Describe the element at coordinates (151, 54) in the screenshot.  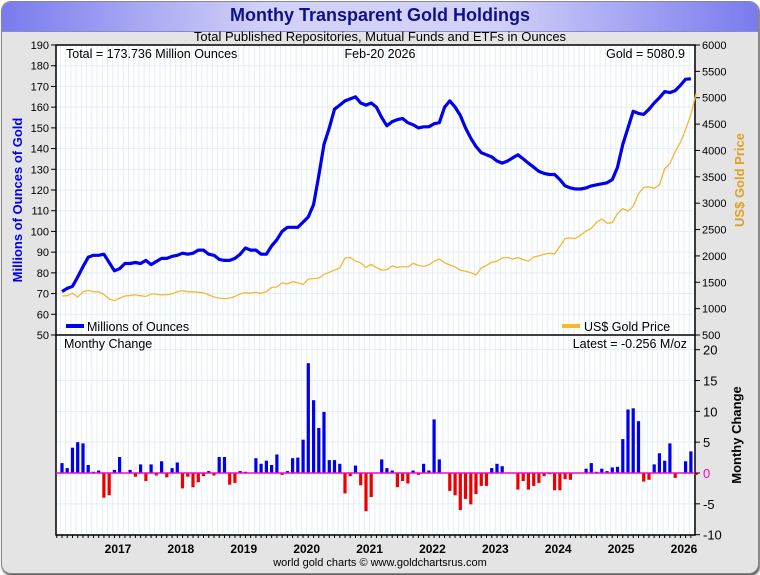
I see `total-annotation: Total = 173.736 Million Ounces` at that location.